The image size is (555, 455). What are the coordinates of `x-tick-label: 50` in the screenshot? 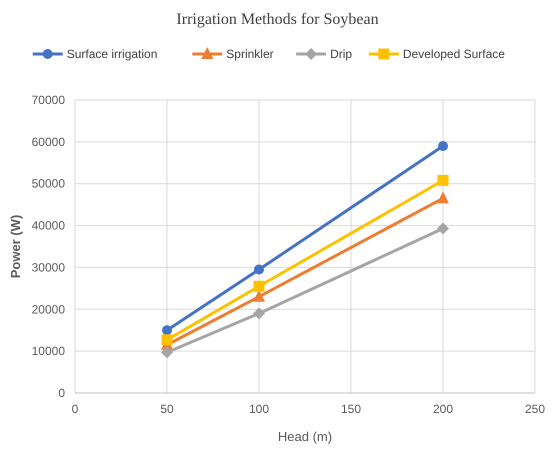 It's located at (167, 409).